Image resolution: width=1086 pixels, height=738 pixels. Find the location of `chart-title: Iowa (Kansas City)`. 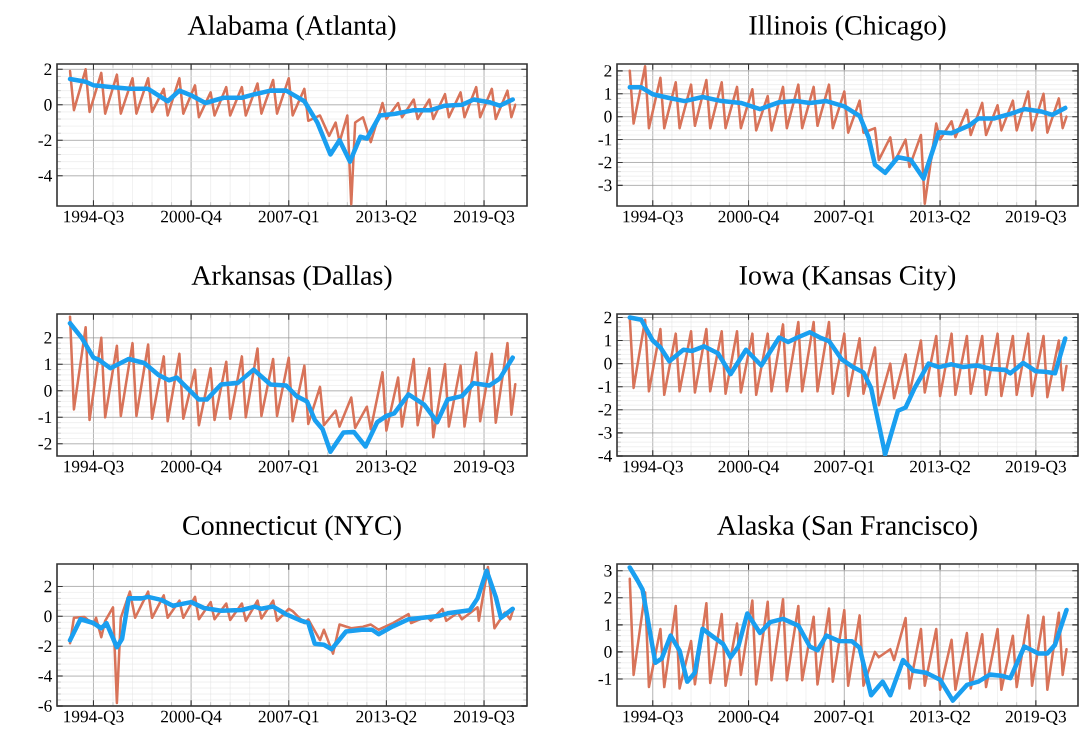

chart-title: Iowa (Kansas City) is located at coordinates (847, 278).